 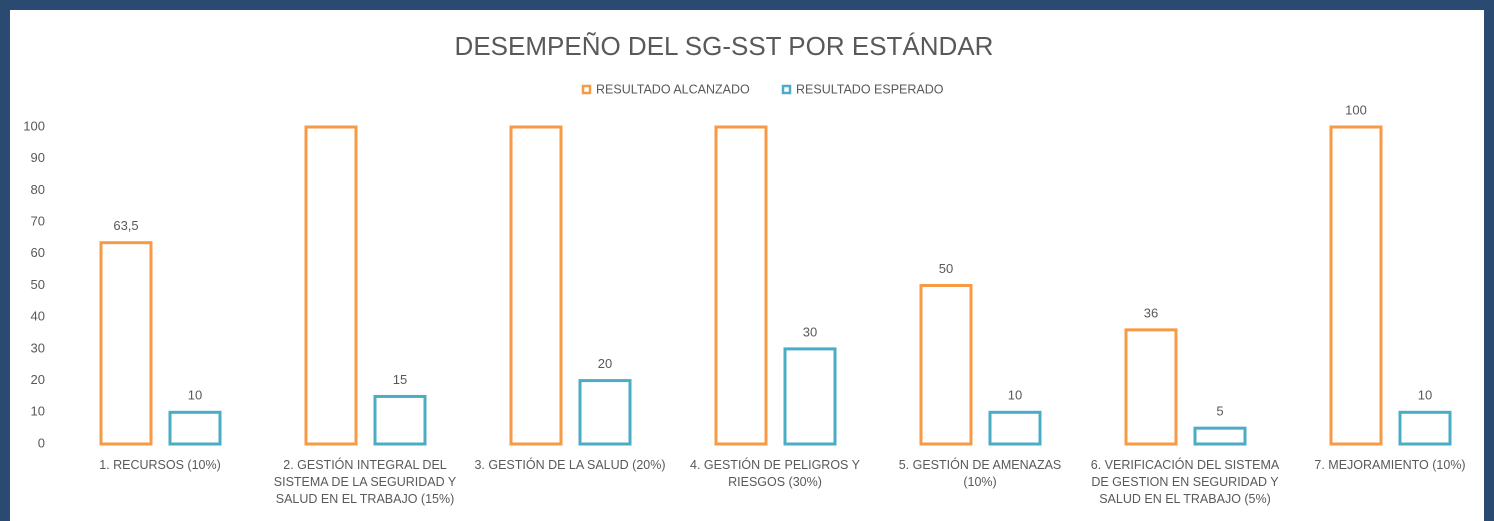 What do you see at coordinates (38, 347) in the screenshot?
I see `y-tick-label: 30` at bounding box center [38, 347].